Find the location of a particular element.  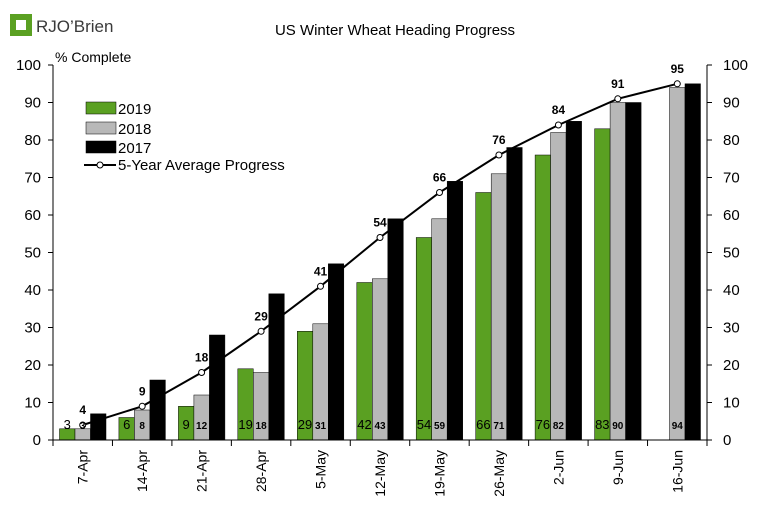

y-tick-label-right: 20 is located at coordinates (731, 365).